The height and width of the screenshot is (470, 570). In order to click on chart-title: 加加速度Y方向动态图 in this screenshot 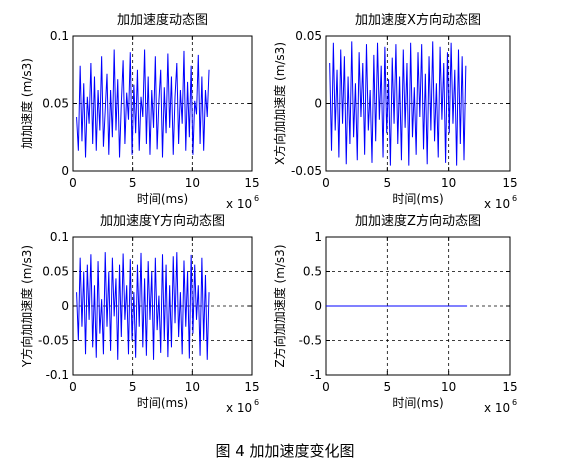, I will do `click(162, 221)`.